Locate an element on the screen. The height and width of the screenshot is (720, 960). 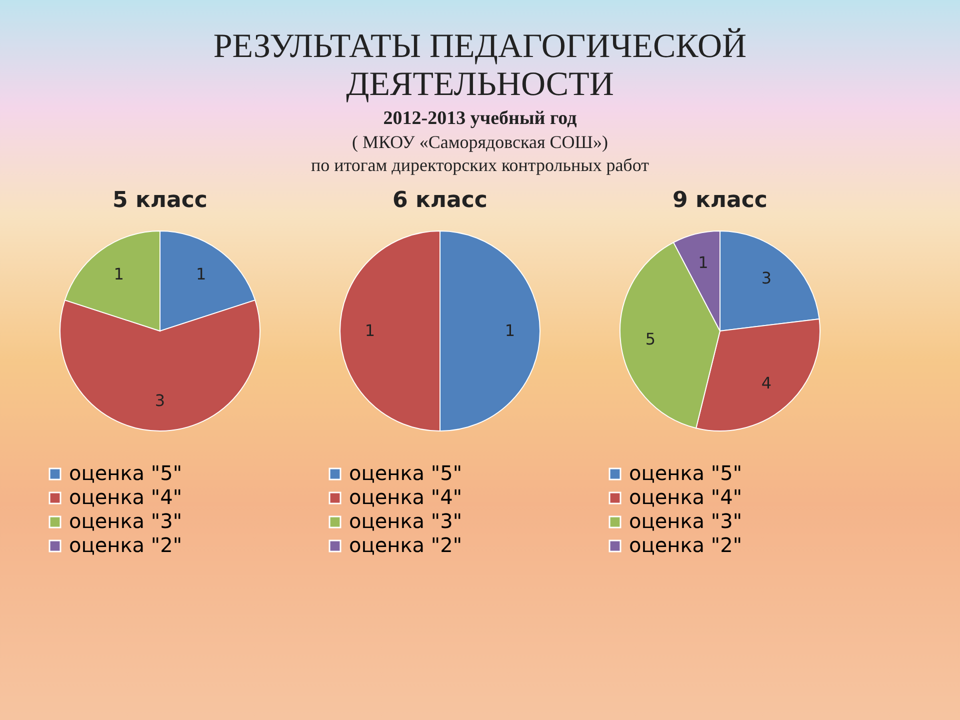
chart-title: 9 класс is located at coordinates (720, 200).